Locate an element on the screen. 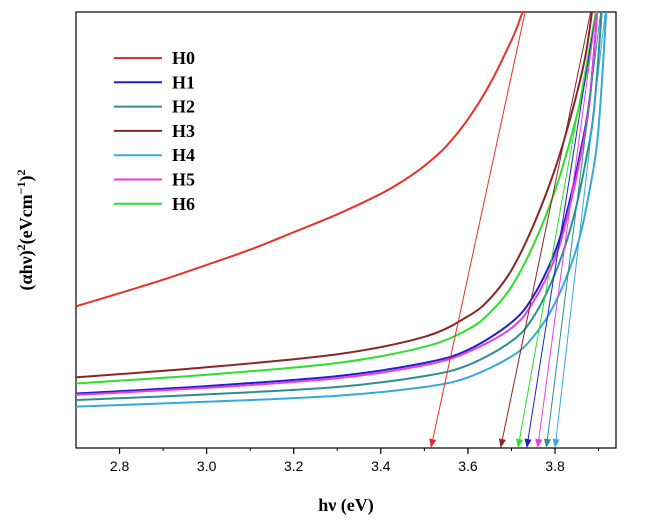 The image size is (648, 520). extrapolation-line-H2 is located at coordinates (574, 226).